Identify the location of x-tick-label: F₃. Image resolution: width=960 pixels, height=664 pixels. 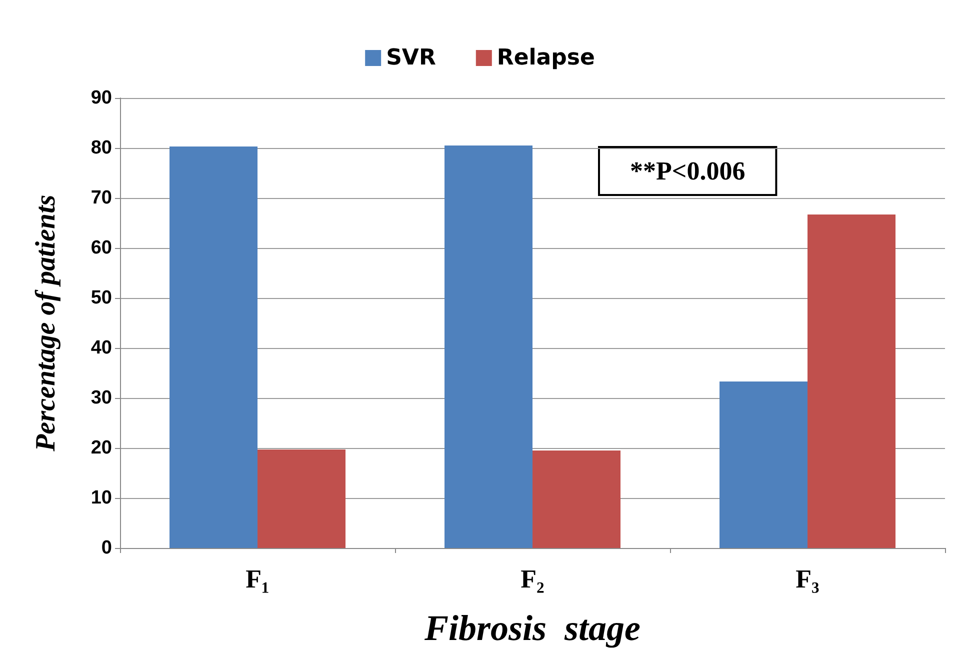
(808, 579).